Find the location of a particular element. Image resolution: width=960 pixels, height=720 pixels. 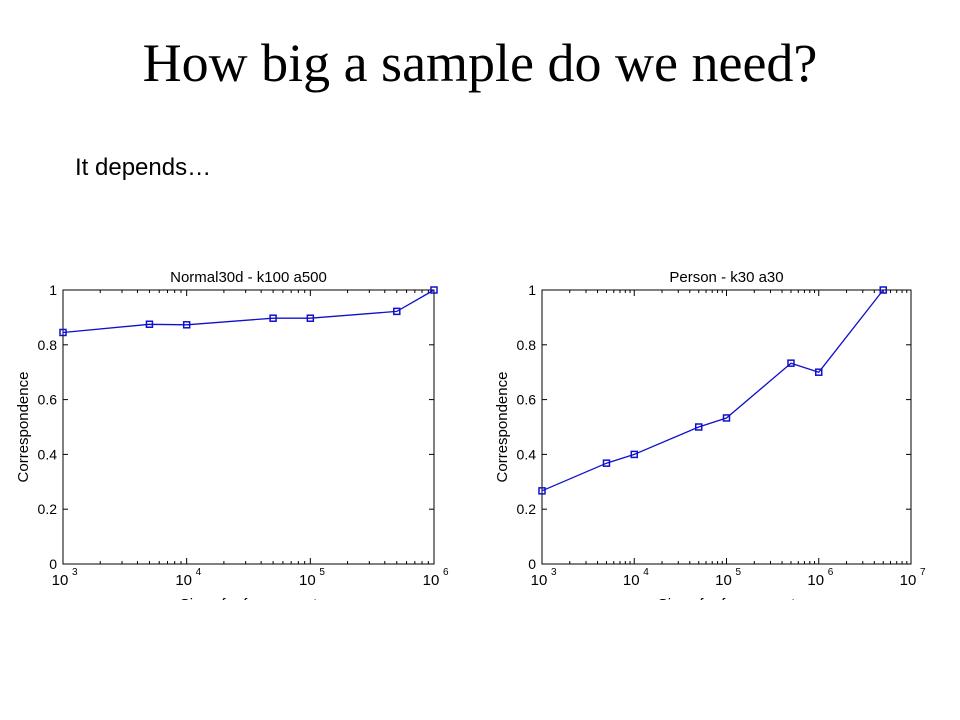

chart-title: Person - k30 a30 is located at coordinates (726, 277).